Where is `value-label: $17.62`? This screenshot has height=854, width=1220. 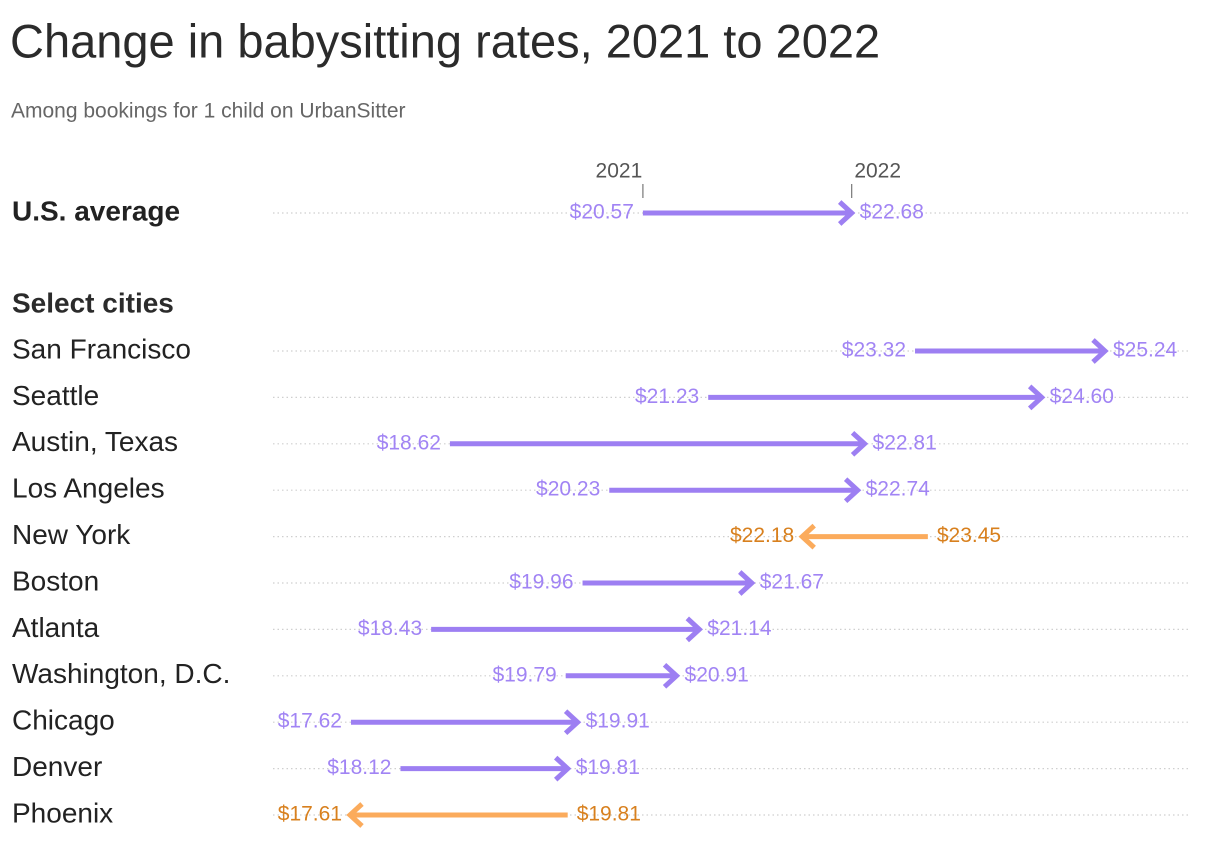 value-label: $17.62 is located at coordinates (310, 721).